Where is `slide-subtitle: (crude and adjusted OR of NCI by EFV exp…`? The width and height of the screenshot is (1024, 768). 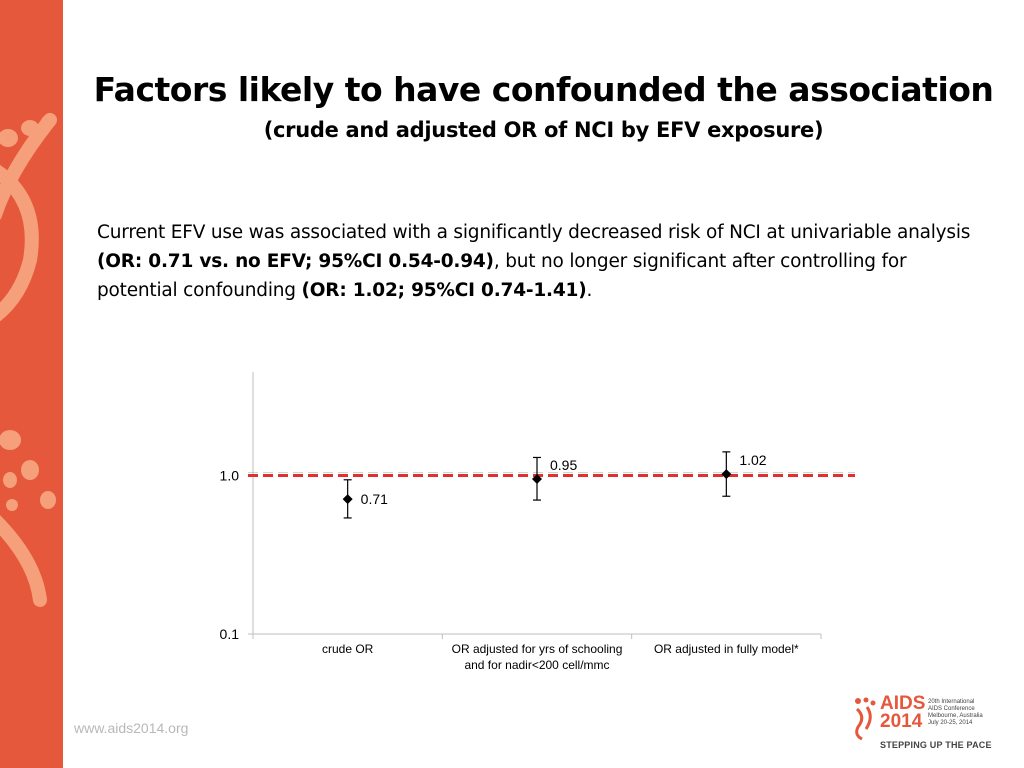
slide-subtitle: (crude and adjusted OR of NCI by EFV exp… is located at coordinates (543, 130).